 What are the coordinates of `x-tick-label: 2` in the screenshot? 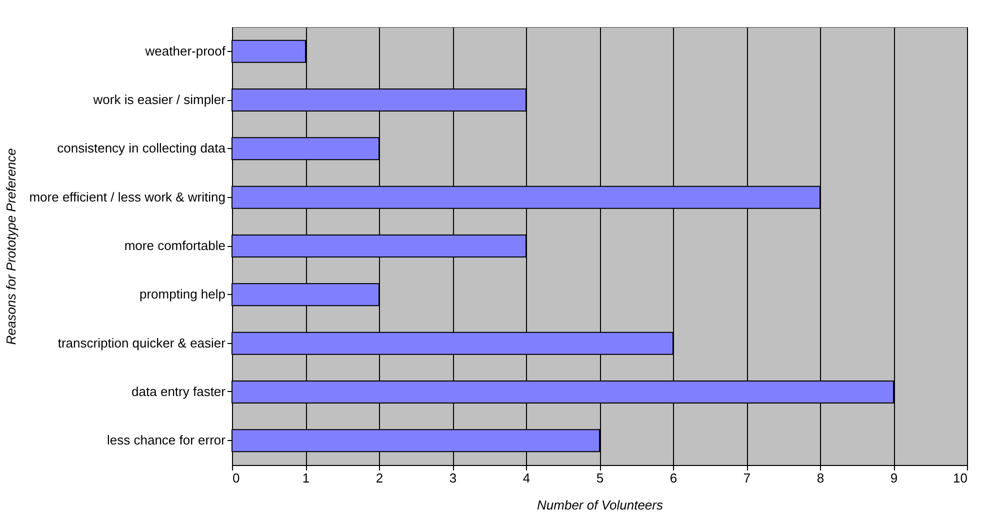 It's located at (380, 478).